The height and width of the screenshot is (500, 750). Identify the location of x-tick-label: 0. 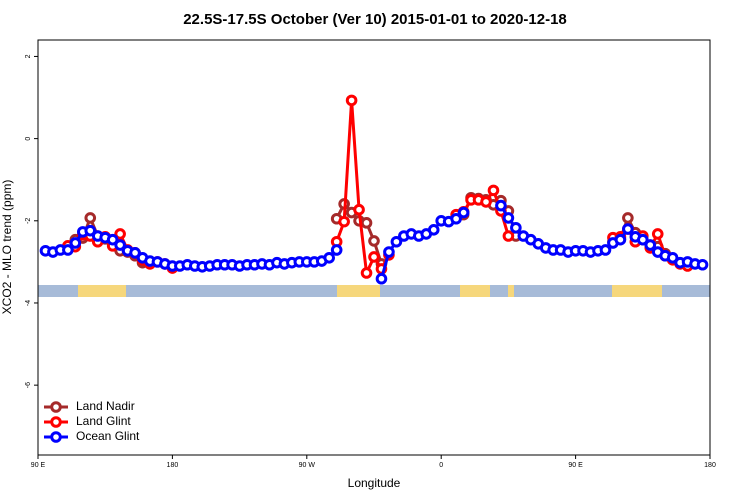
(441, 465).